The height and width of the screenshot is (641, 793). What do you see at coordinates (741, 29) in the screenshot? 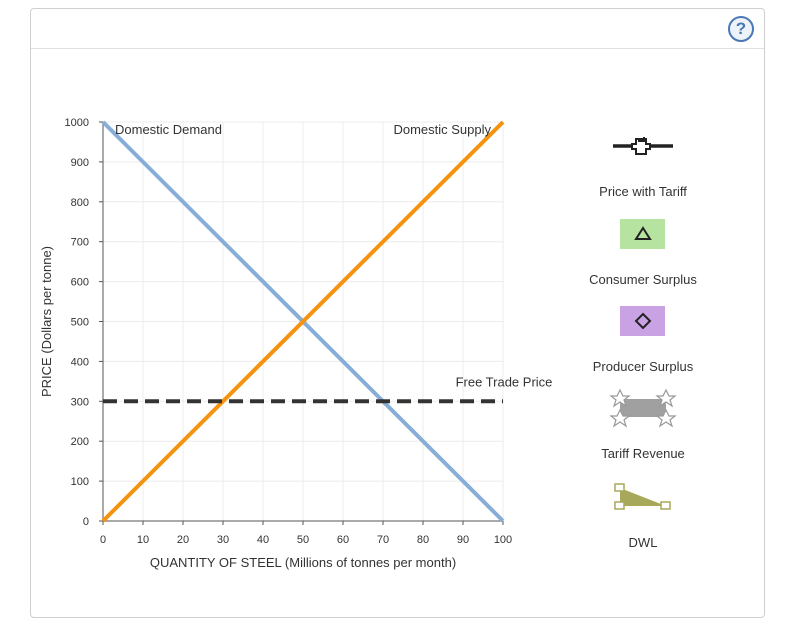
I see `help-button: ?` at bounding box center [741, 29].